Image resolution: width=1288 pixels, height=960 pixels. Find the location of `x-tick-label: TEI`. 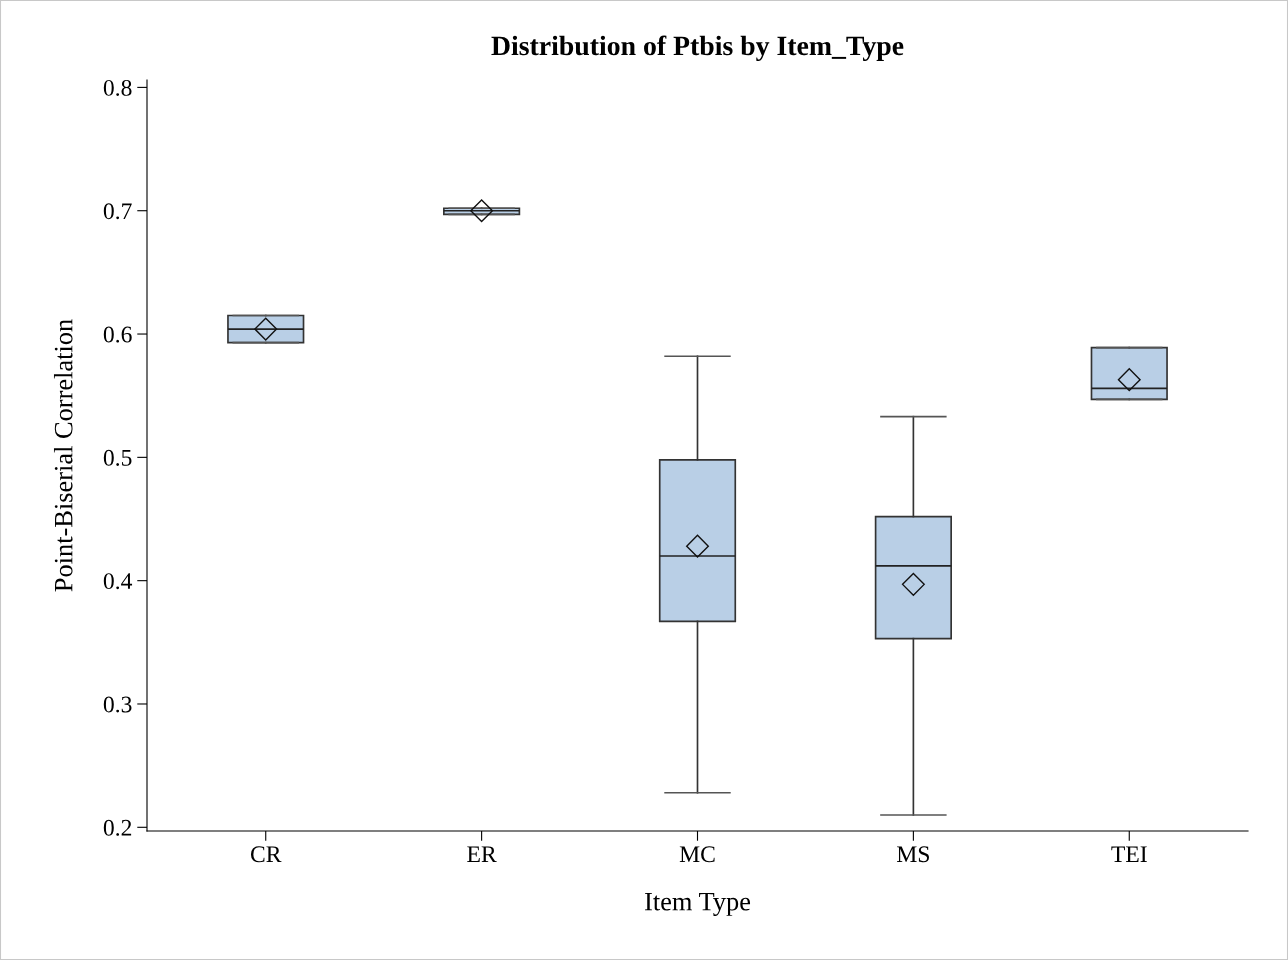

x-tick-label: TEI is located at coordinates (1129, 854).